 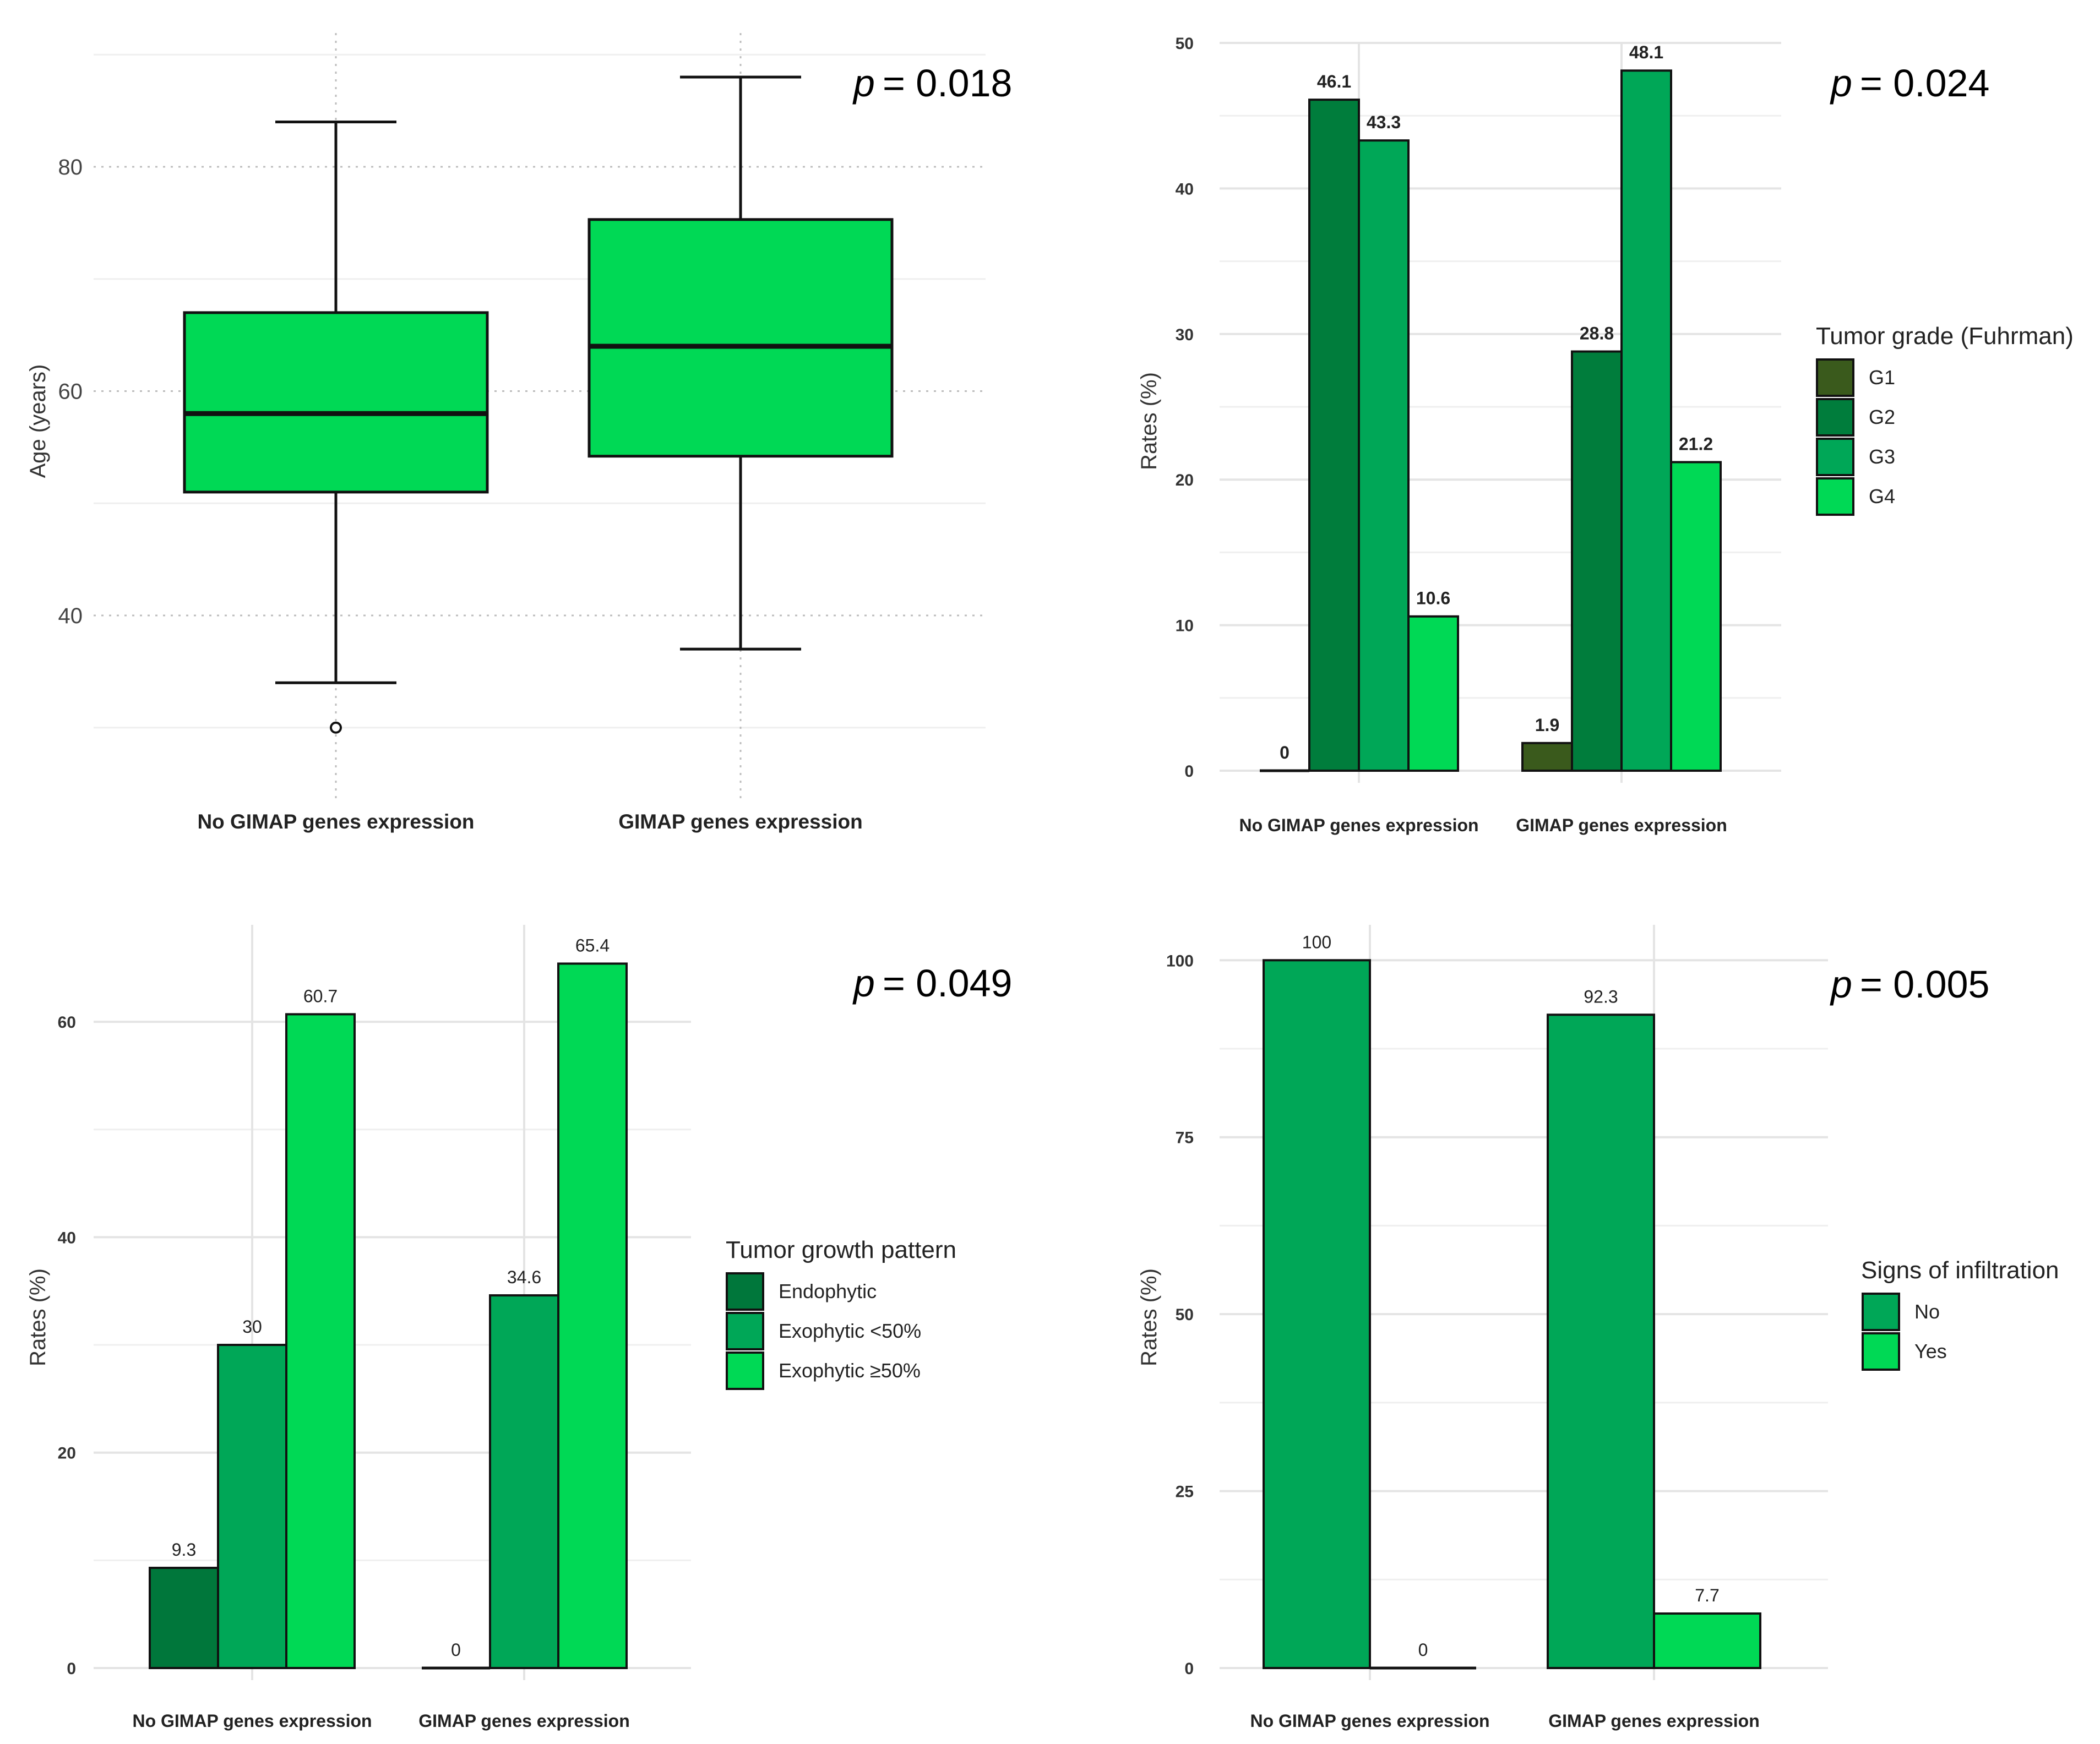 What do you see at coordinates (948, 83) in the screenshot?
I see `age-p-number: = 0.018` at bounding box center [948, 83].